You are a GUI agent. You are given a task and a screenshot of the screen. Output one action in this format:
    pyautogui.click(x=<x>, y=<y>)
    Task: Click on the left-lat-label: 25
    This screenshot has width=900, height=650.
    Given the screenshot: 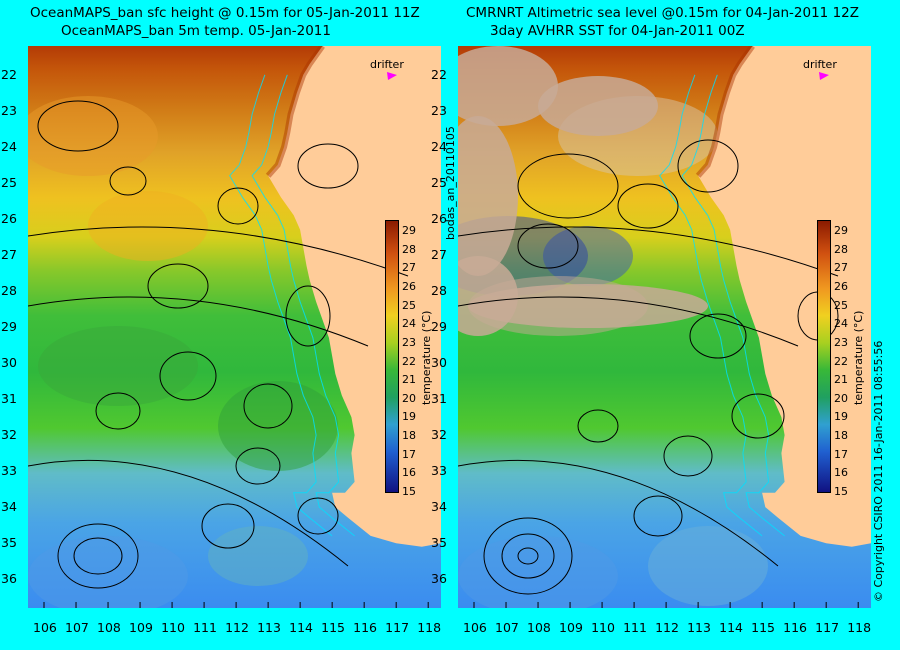 What is the action you would take?
    pyautogui.click(x=9, y=182)
    